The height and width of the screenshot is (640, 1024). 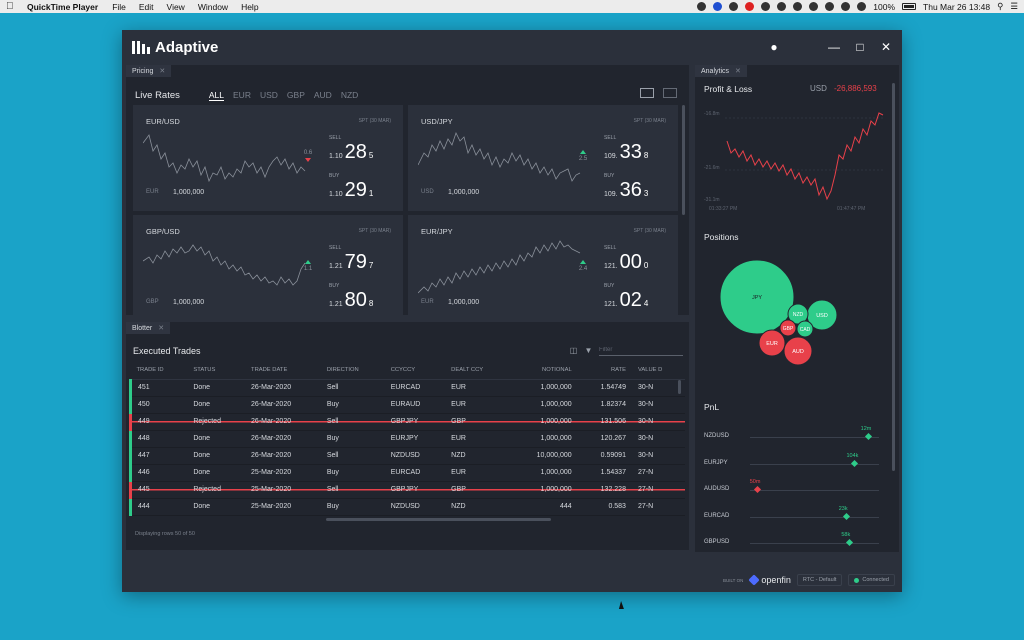 I want to click on col-direction: DIRECTION, so click(x=352, y=371).